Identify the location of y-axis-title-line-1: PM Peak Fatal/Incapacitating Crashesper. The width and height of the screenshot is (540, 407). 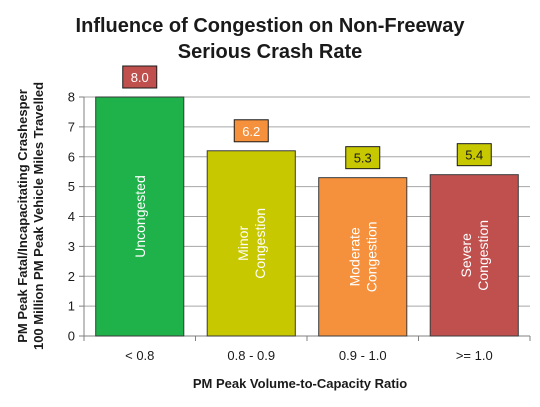
(22, 216).